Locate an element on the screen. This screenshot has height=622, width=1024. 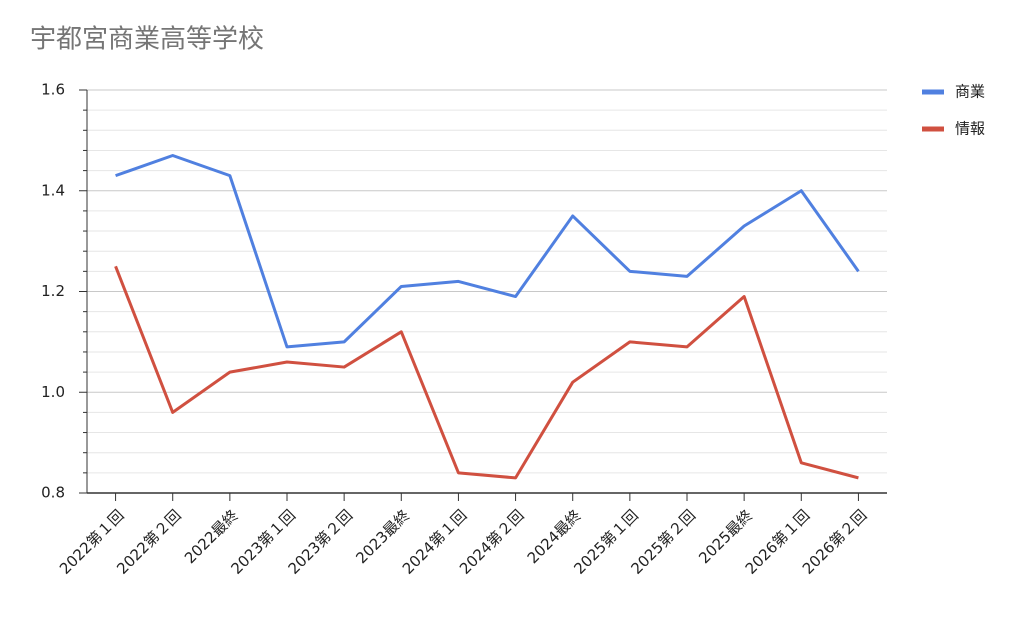
x-tick-label: 2024最終 is located at coordinates (554, 536).